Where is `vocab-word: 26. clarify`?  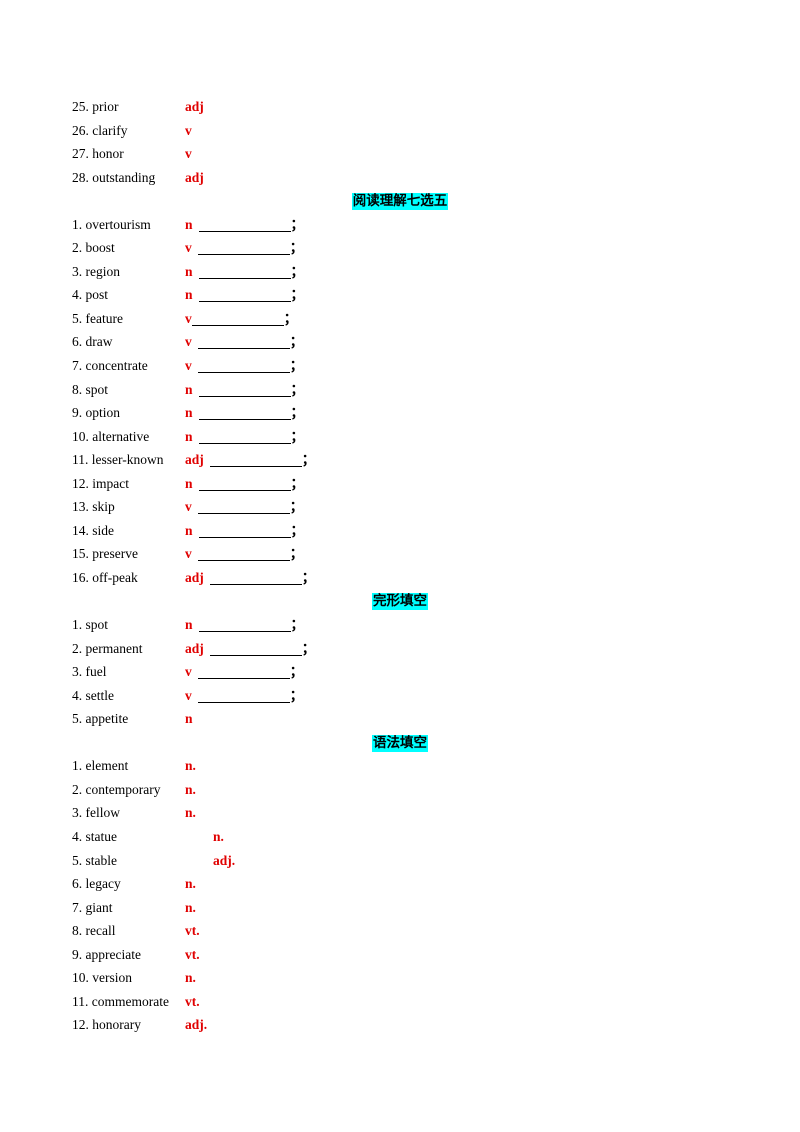 vocab-word: 26. clarify is located at coordinates (100, 130).